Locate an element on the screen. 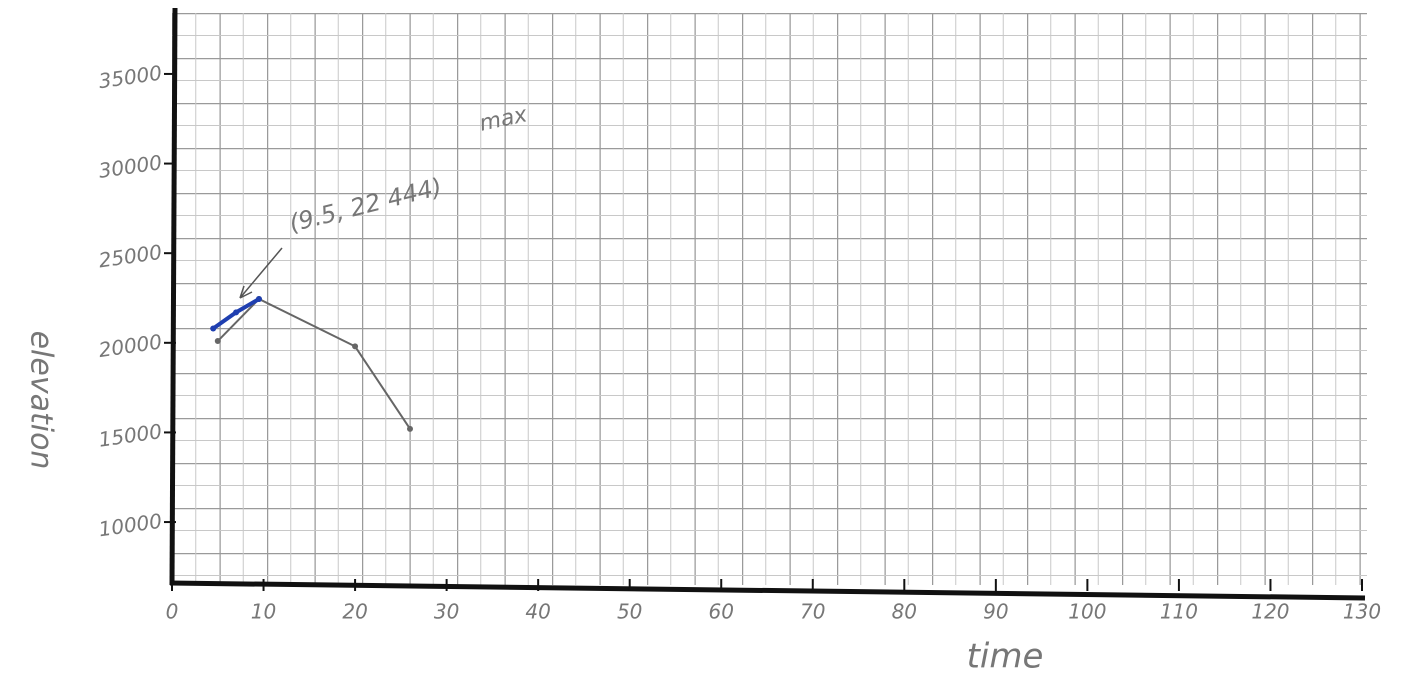 Image resolution: width=1401 pixels, height=682 pixels. x-tick-label: 120 is located at coordinates (1270, 612).